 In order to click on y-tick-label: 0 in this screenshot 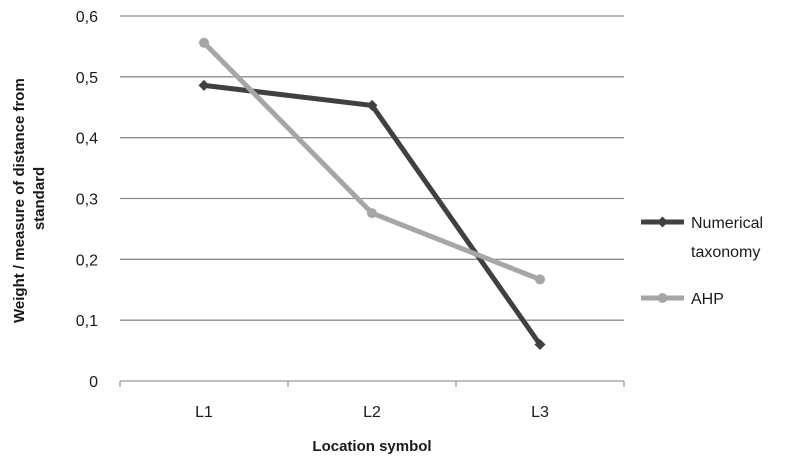, I will do `click(93, 382)`.